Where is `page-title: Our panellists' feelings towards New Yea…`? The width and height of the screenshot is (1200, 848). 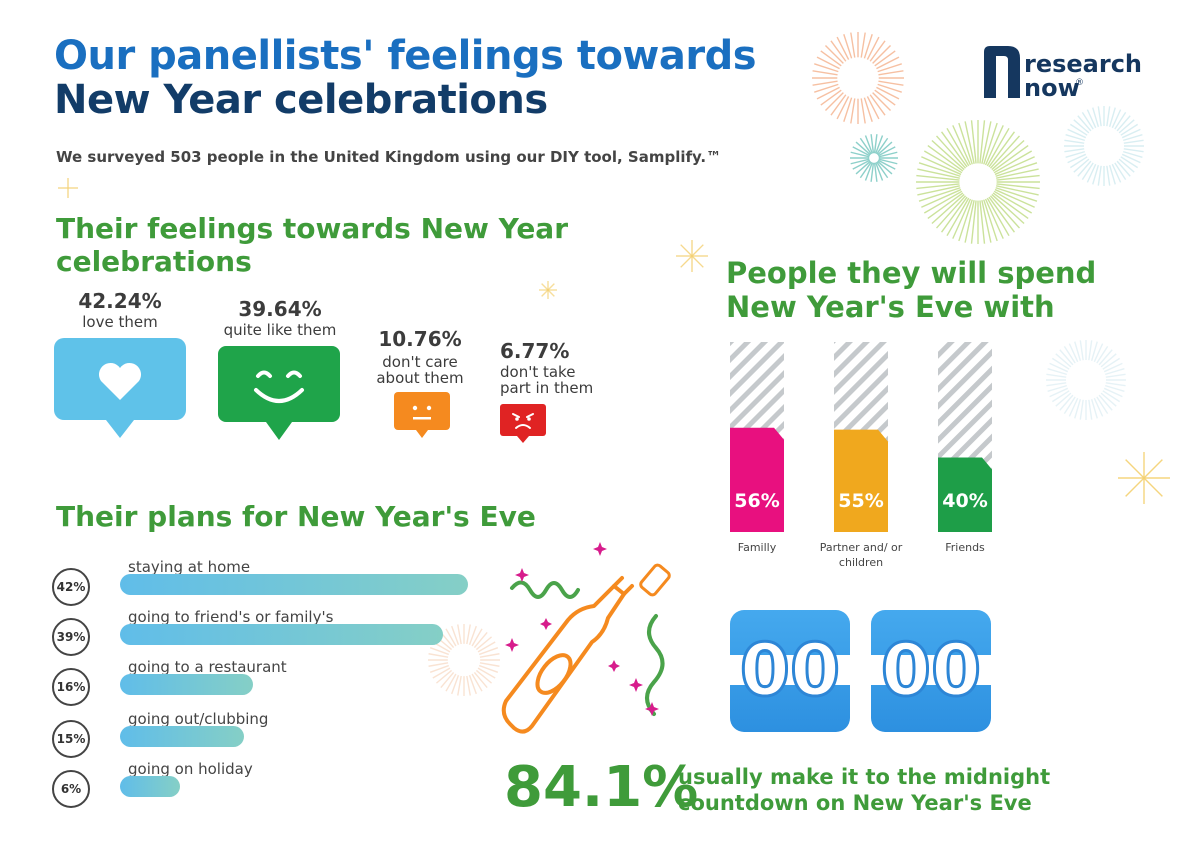 page-title: Our panellists' feelings towards New Yea… is located at coordinates (405, 78).